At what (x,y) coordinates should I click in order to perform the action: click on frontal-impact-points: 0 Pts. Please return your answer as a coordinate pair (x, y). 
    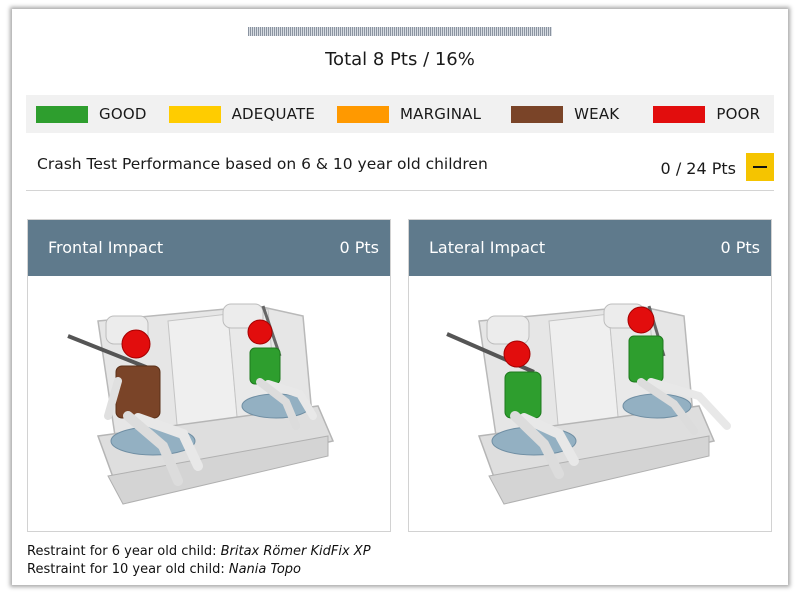
    Looking at the image, I should click on (359, 247).